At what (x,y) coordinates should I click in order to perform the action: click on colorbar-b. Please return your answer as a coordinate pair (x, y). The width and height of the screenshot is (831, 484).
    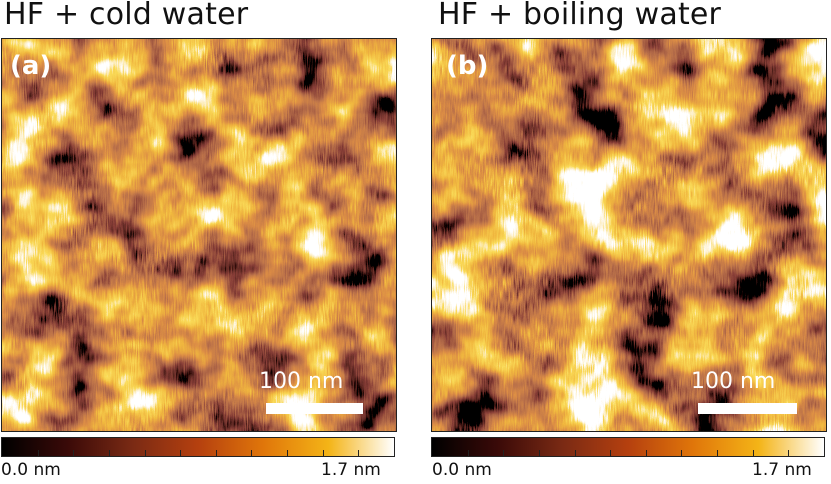
    Looking at the image, I should click on (628, 447).